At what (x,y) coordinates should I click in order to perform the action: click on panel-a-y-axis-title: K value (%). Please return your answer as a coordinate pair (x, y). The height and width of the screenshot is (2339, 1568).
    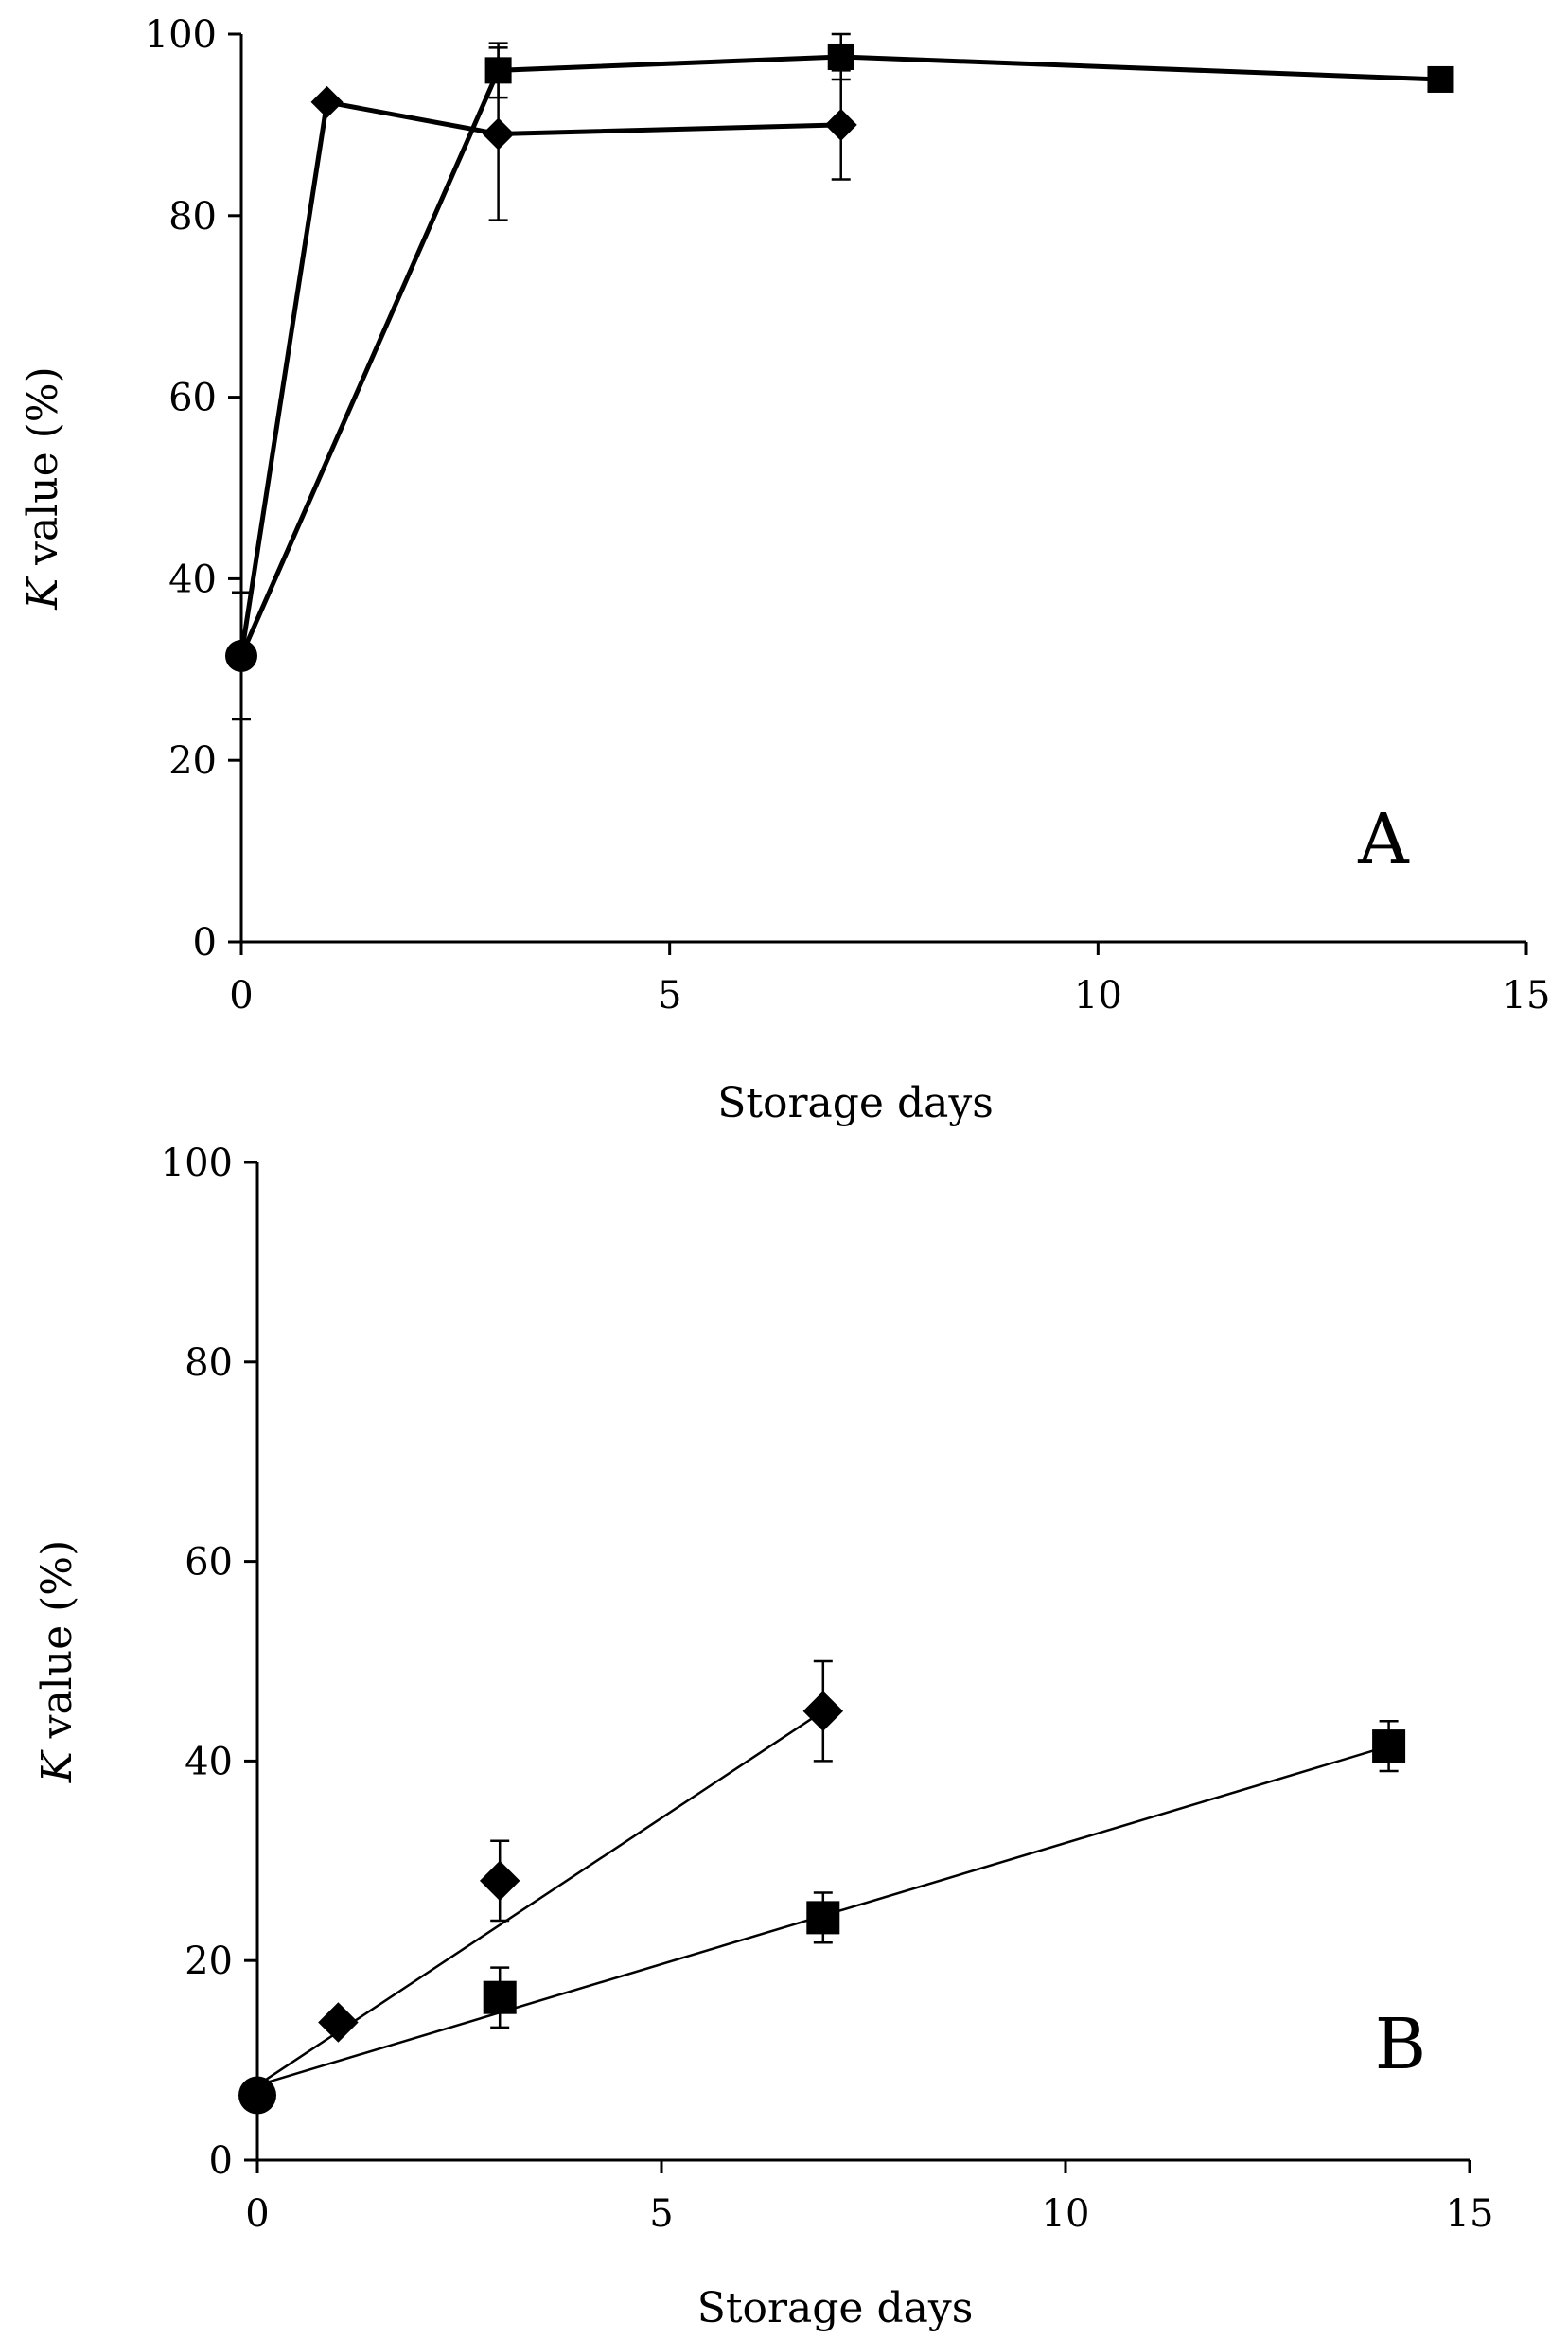
    Looking at the image, I should click on (43, 489).